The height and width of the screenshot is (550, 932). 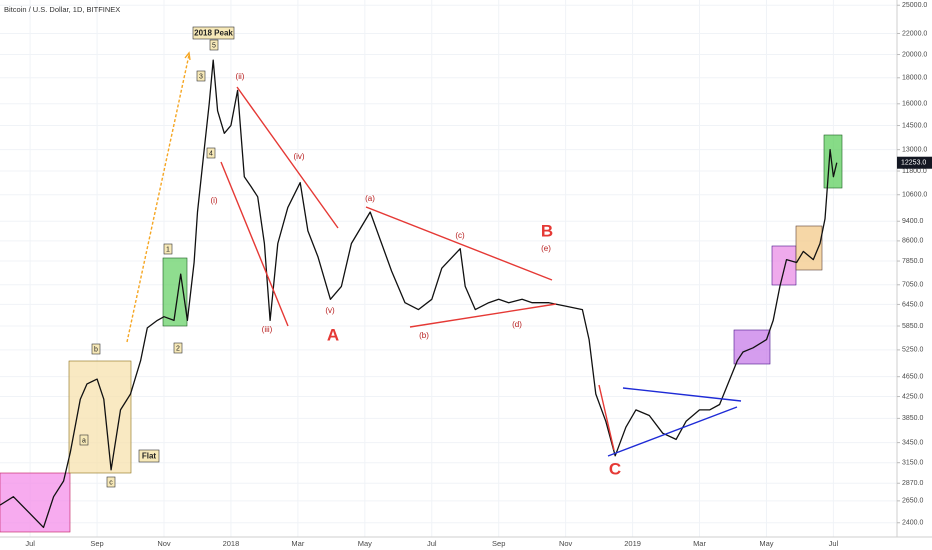 What do you see at coordinates (913, 221) in the screenshot?
I see `y-tick-label: 9400.0` at bounding box center [913, 221].